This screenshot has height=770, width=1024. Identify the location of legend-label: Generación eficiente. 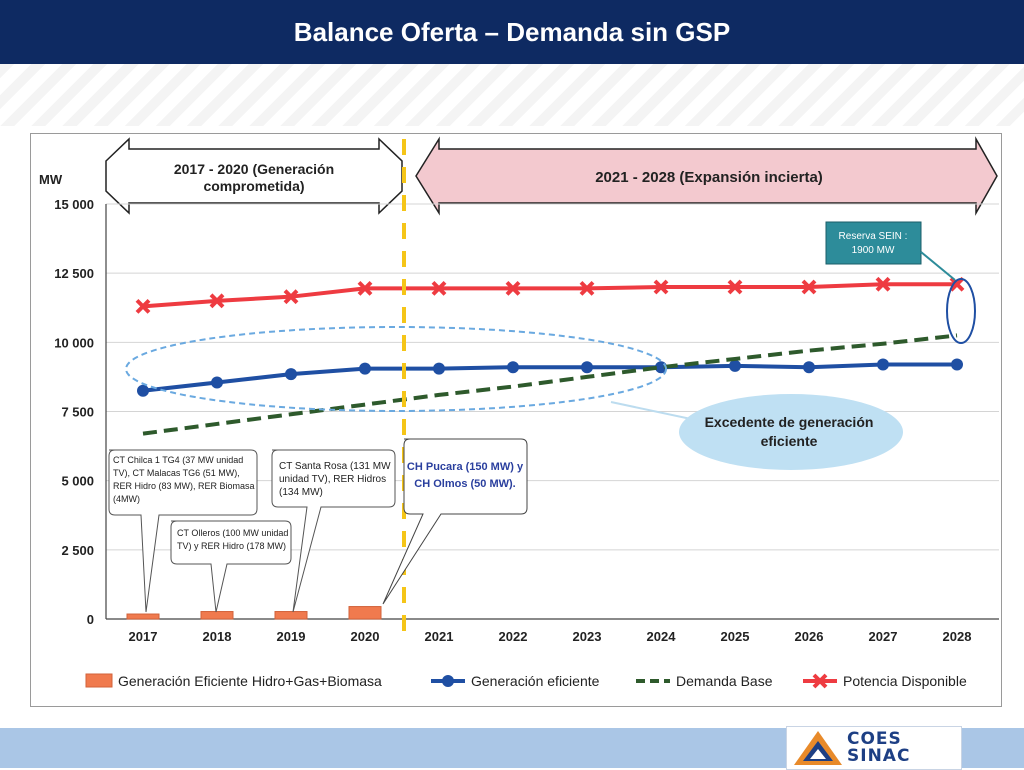
(535, 681).